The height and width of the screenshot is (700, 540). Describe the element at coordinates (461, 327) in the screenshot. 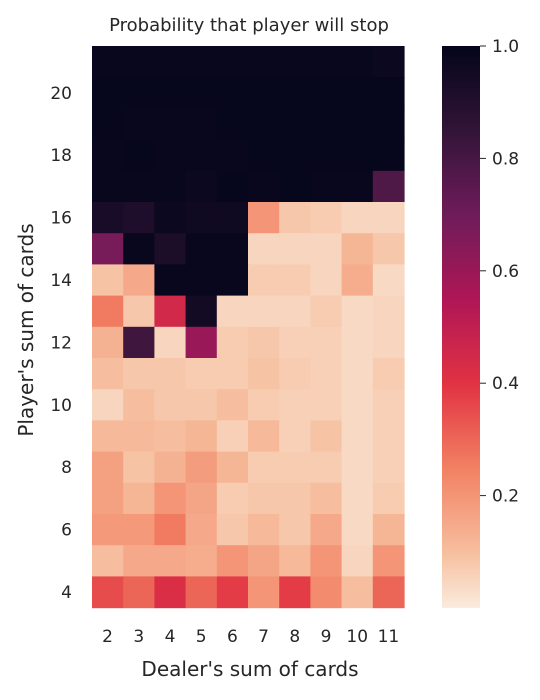

I see `colorbar` at that location.